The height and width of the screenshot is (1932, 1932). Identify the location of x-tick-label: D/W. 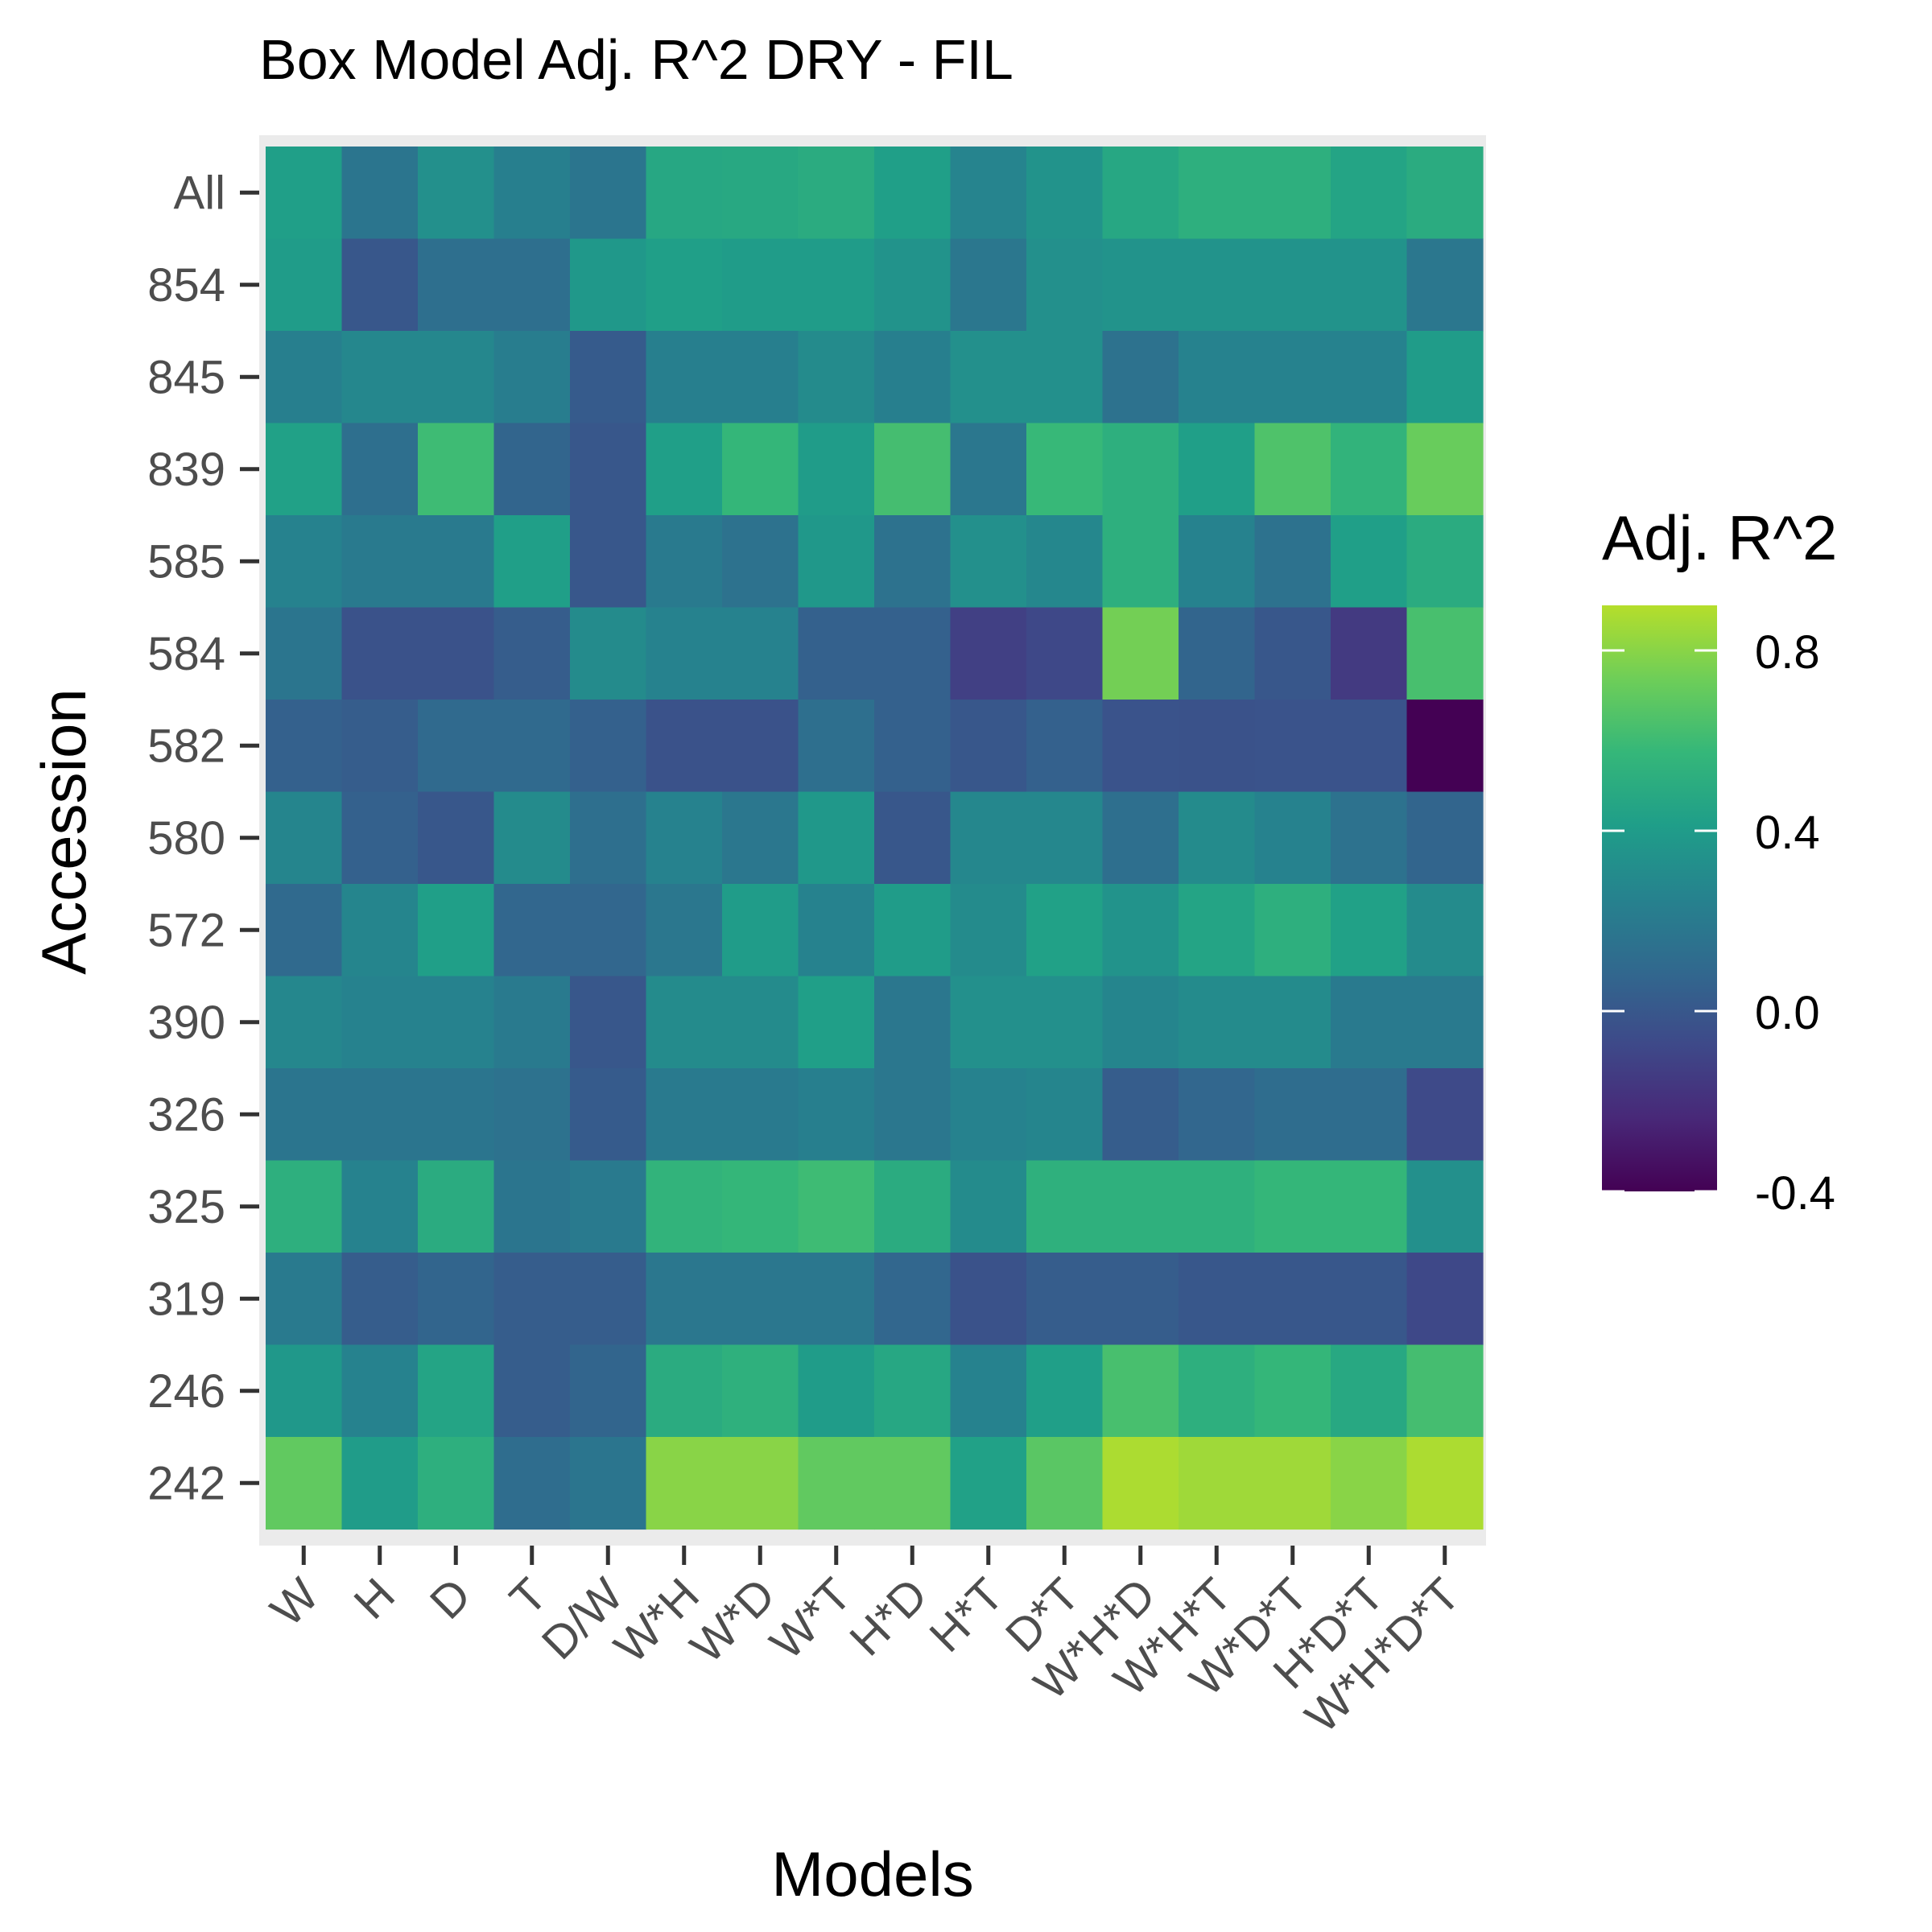
(583, 1619).